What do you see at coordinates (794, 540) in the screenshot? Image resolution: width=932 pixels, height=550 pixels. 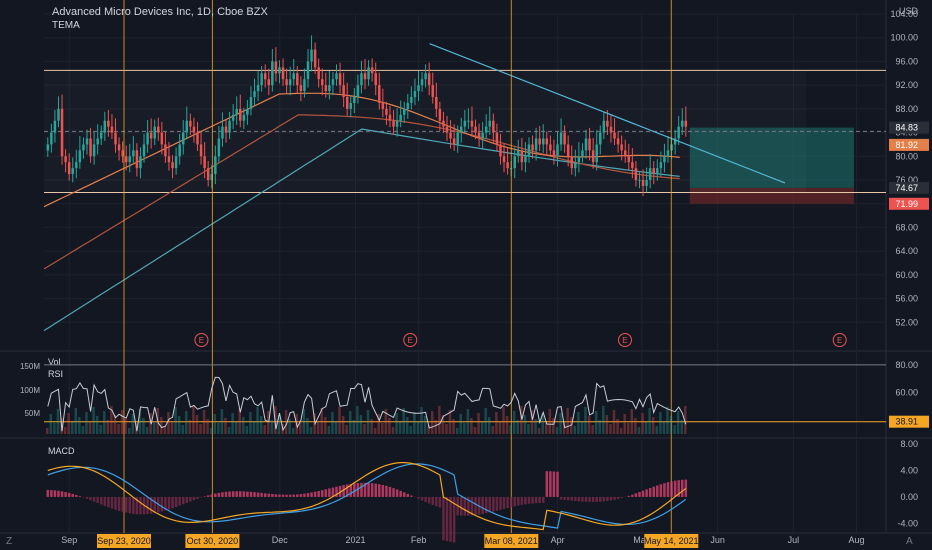 I see `x-tick-label: Jul` at bounding box center [794, 540].